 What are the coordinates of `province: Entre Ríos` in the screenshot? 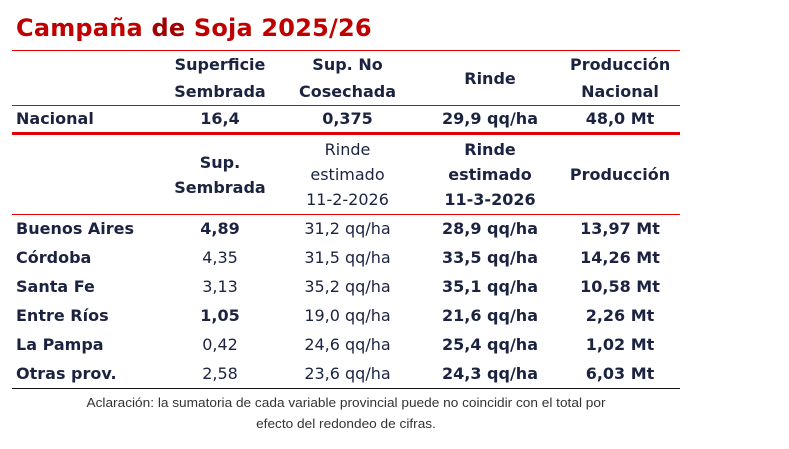 It's located at (62, 315).